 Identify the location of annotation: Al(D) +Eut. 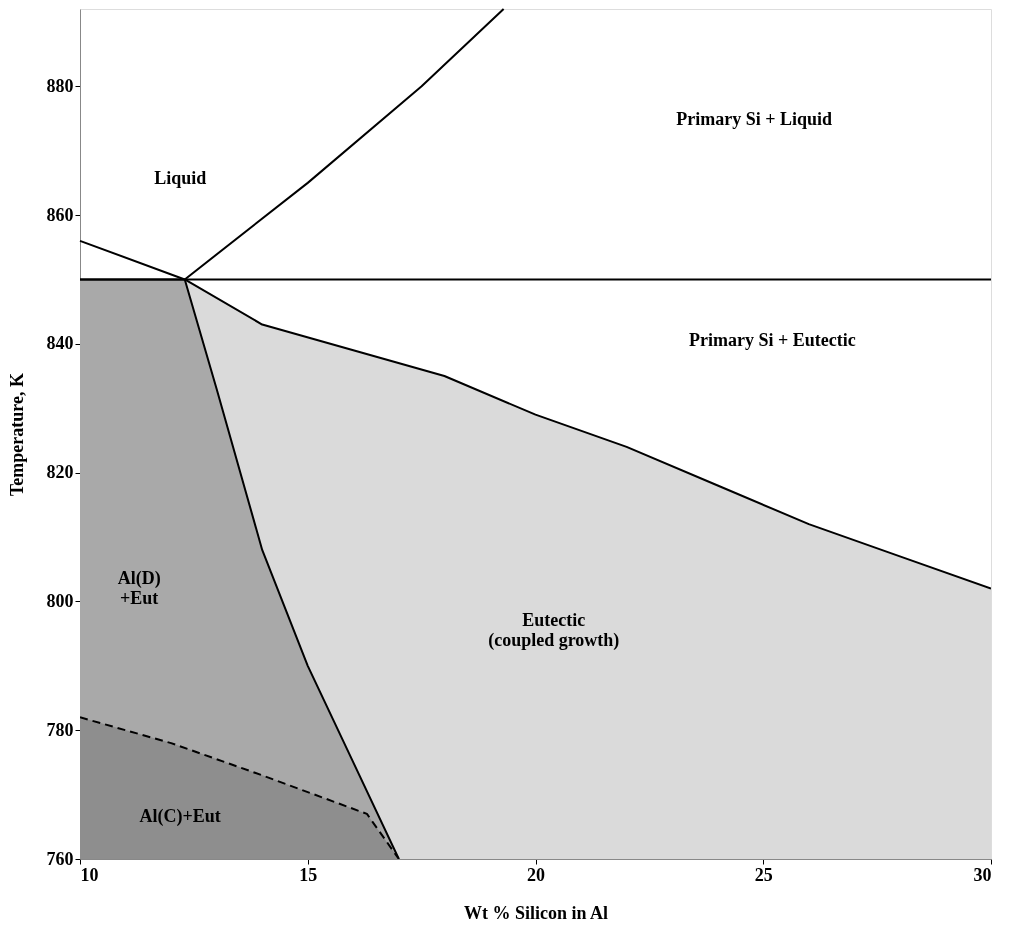
(139, 587).